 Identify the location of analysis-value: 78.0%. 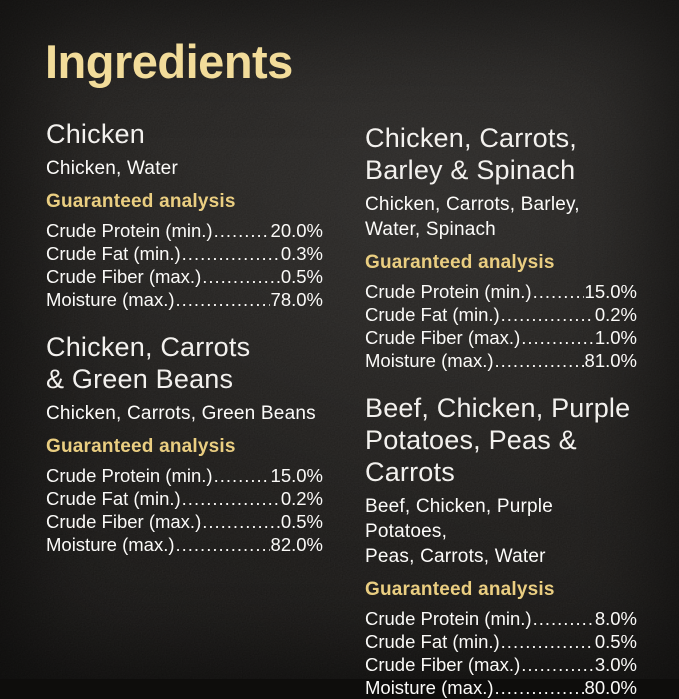
(296, 299).